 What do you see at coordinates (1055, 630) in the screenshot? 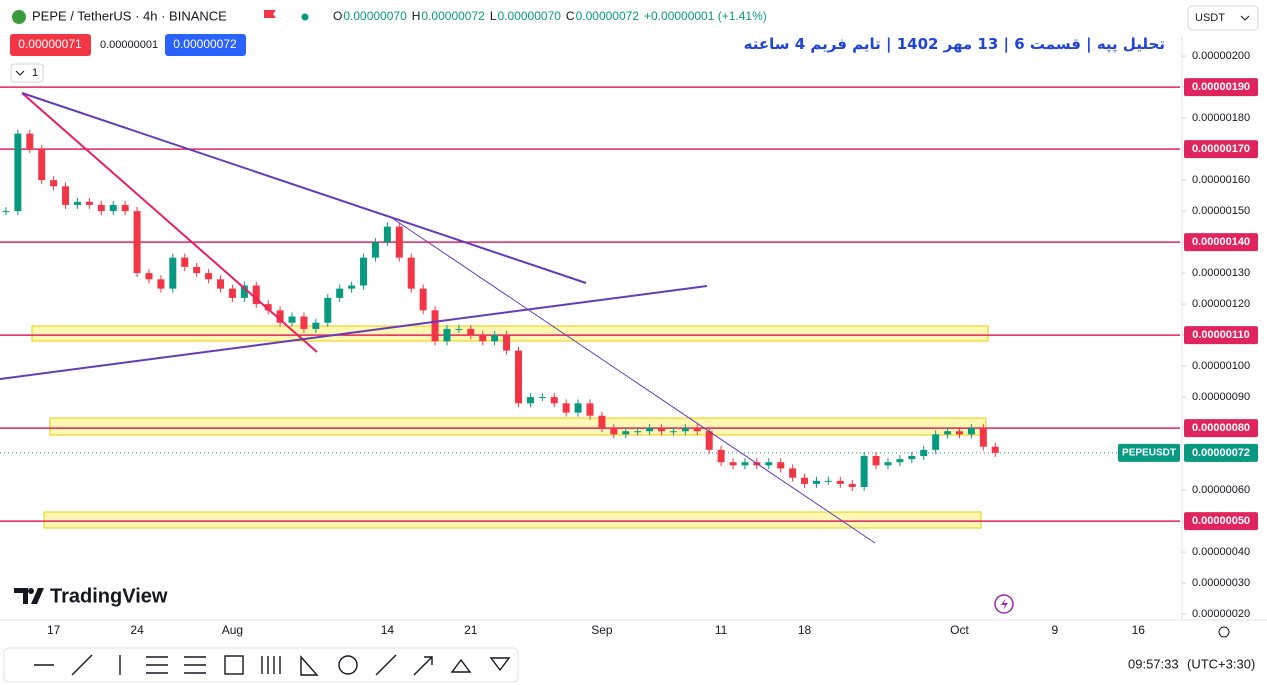
I see `x-tick-label: 9` at bounding box center [1055, 630].